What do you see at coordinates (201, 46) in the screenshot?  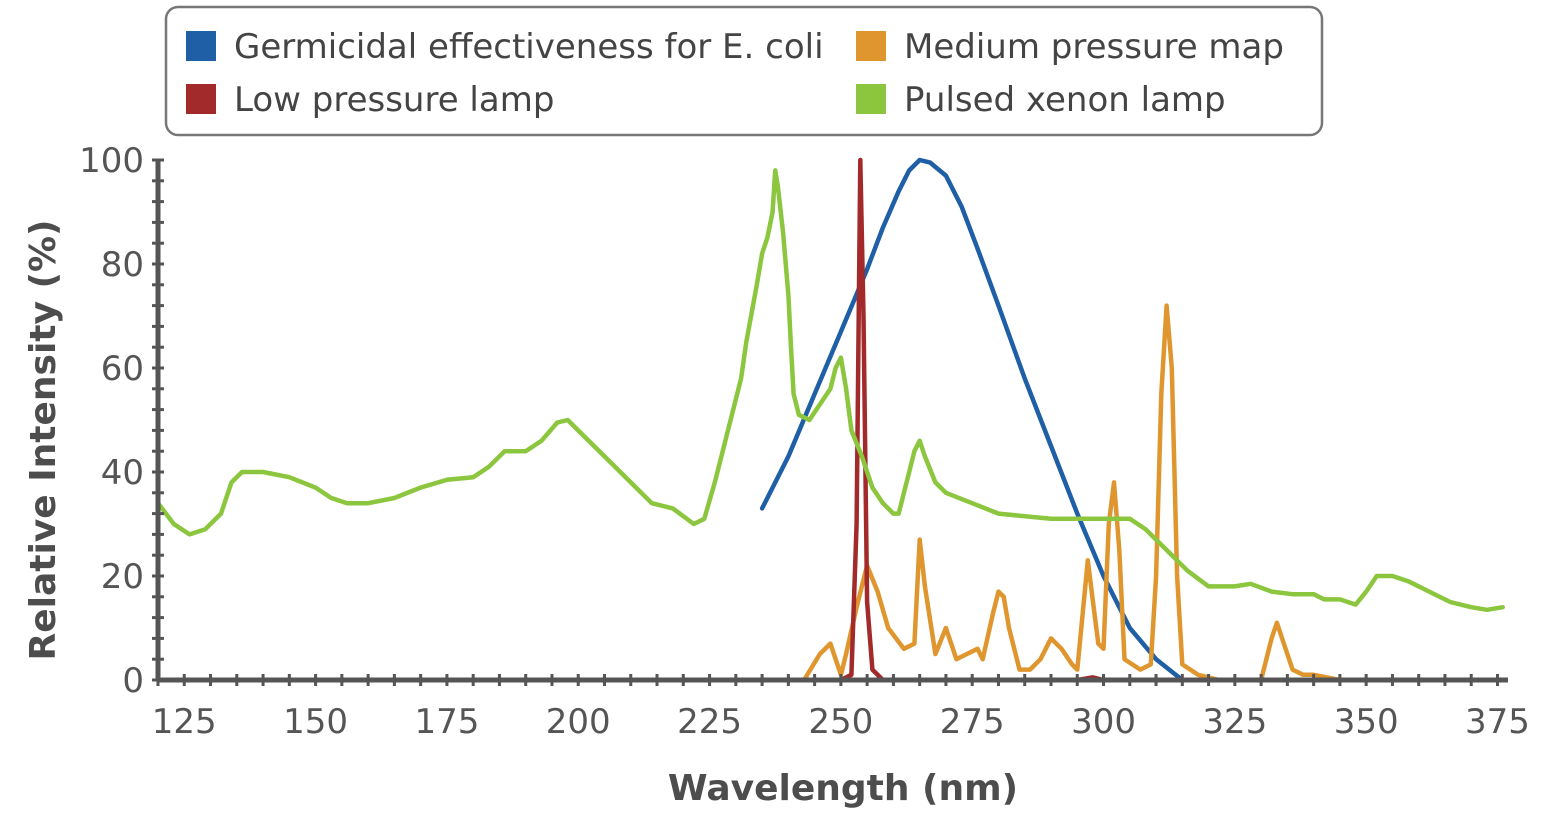 I see `legend-swatch-germicidal-effectiveness-for-e-coli` at bounding box center [201, 46].